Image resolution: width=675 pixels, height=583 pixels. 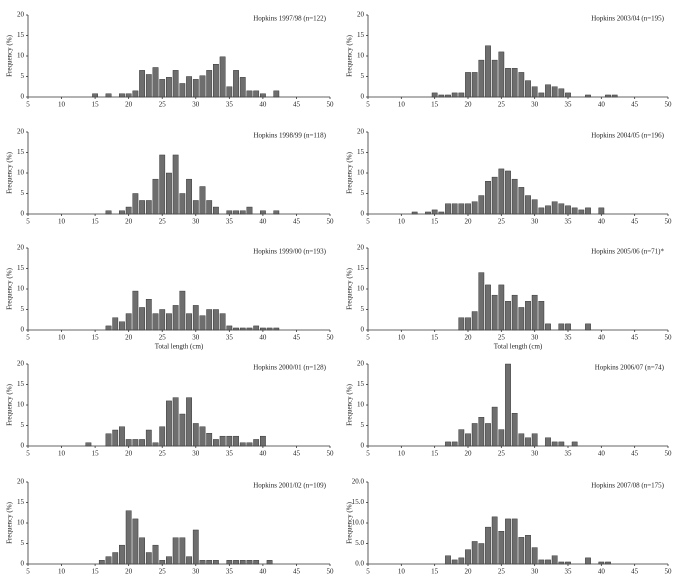 What do you see at coordinates (535, 222) in the screenshot?
I see `x-tick-label: 30` at bounding box center [535, 222].